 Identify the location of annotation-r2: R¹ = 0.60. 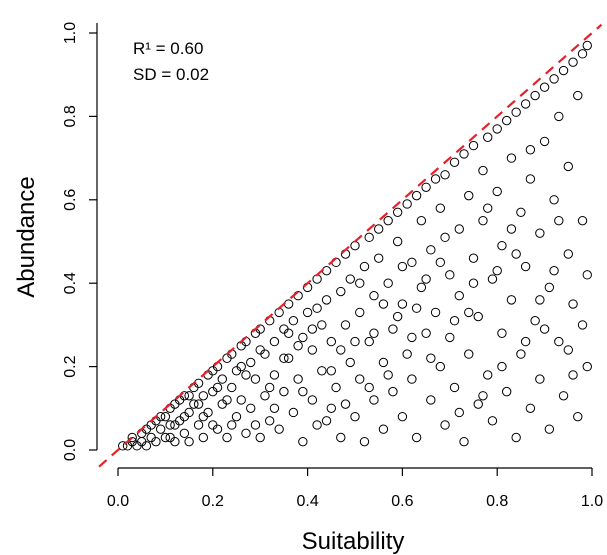
(168, 48).